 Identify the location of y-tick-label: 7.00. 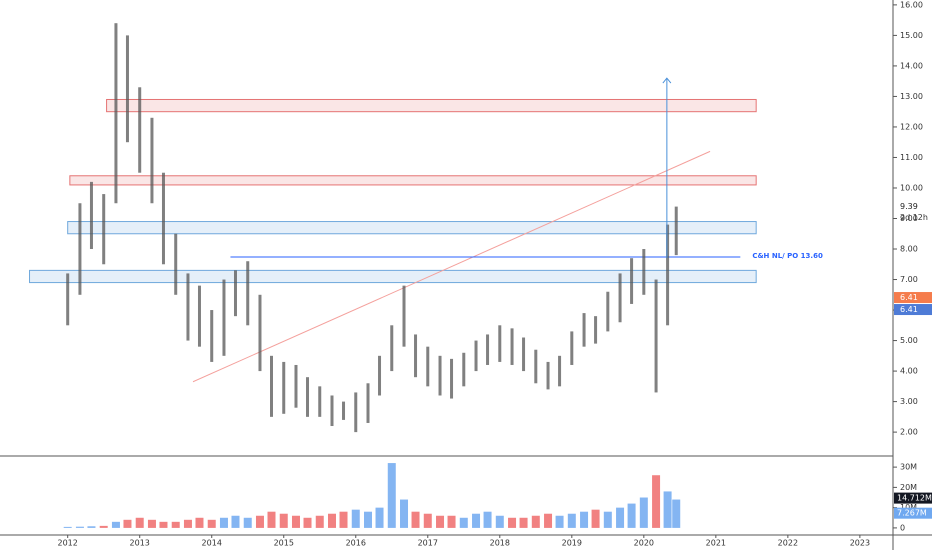
(909, 279).